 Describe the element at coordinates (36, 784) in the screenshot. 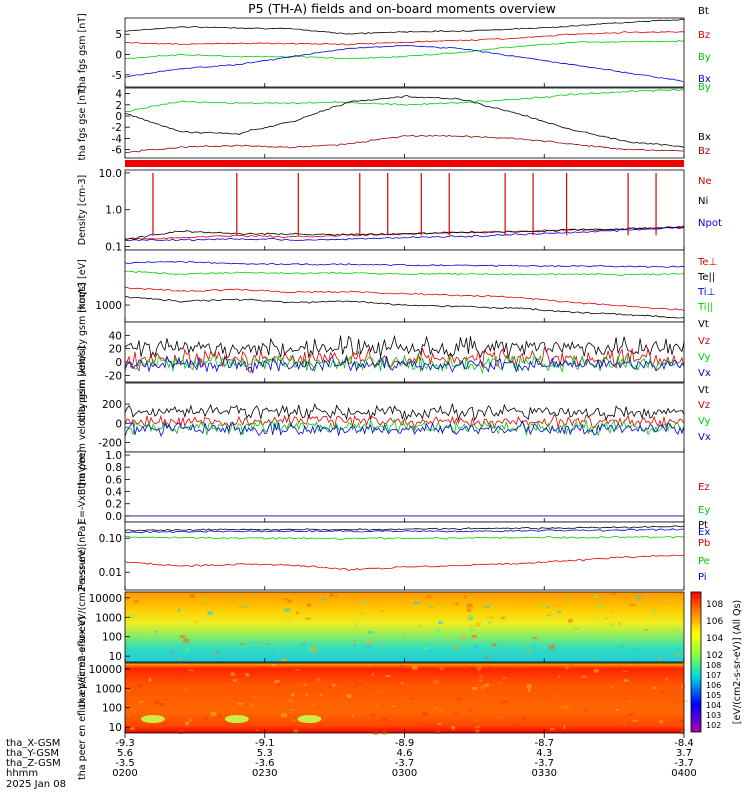

I see `footer-row-label-date: 2025 Jan 08` at that location.